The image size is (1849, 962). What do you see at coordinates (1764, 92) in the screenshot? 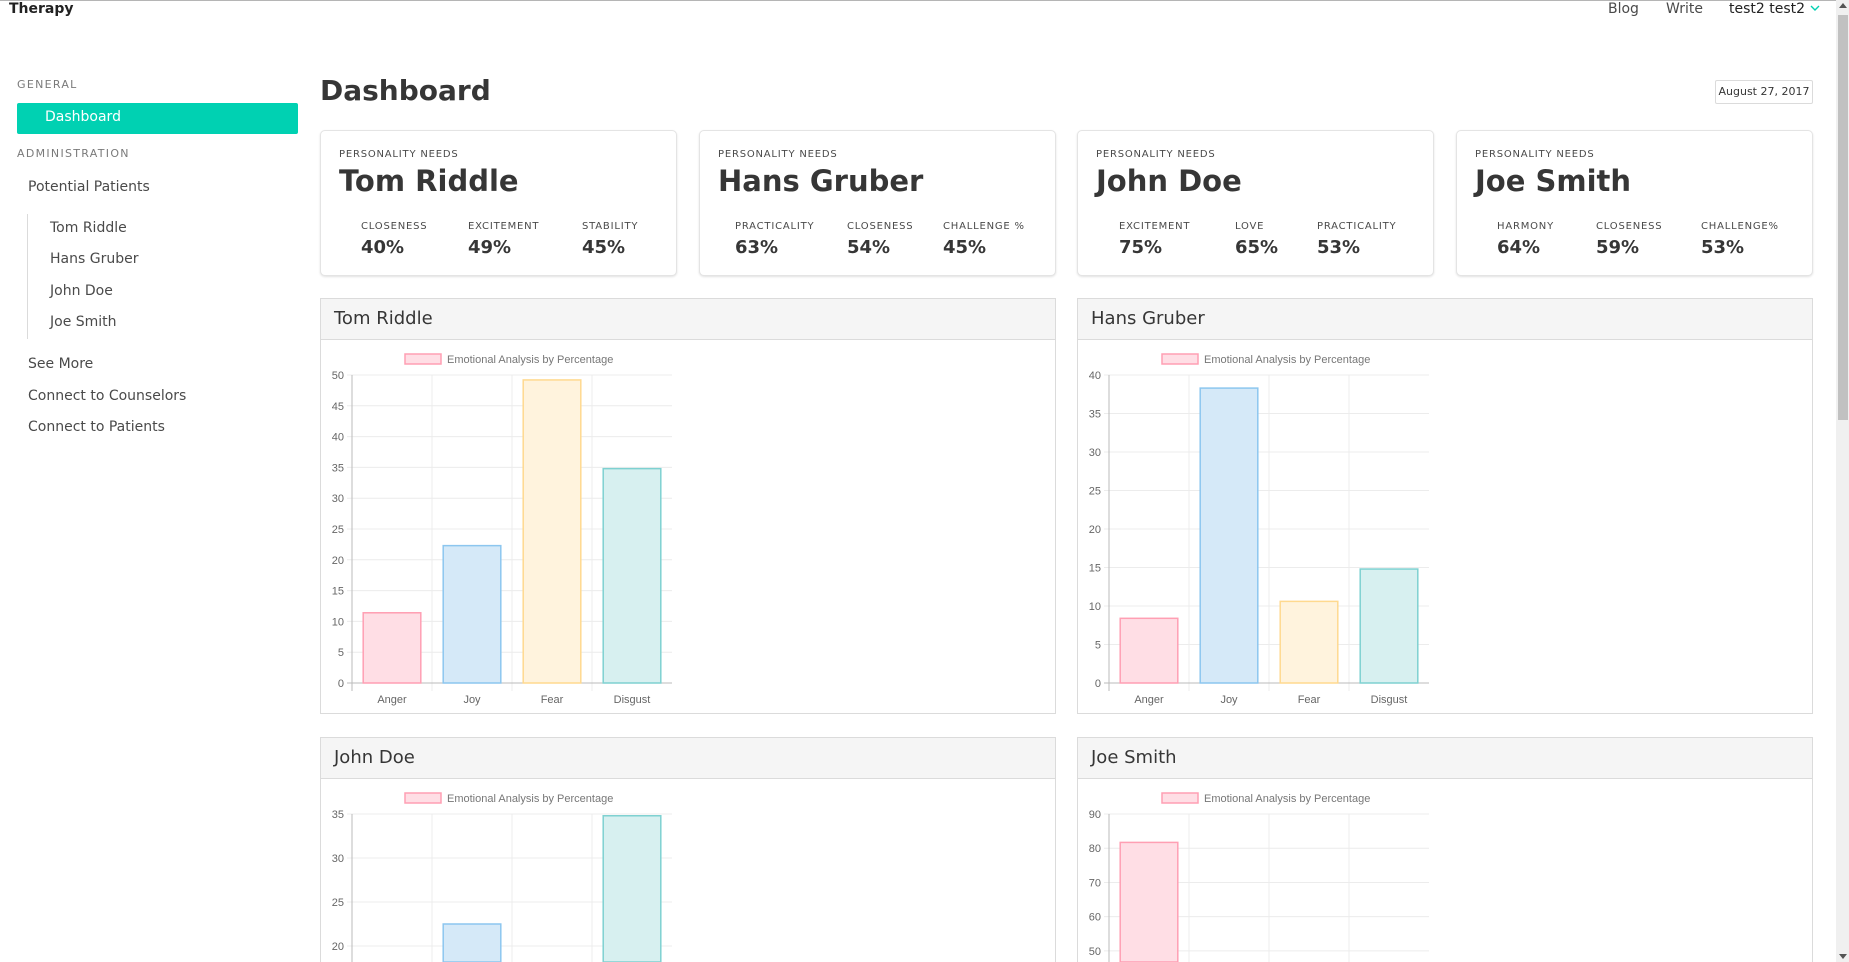
I see `date-display: August 27, 2017` at bounding box center [1764, 92].